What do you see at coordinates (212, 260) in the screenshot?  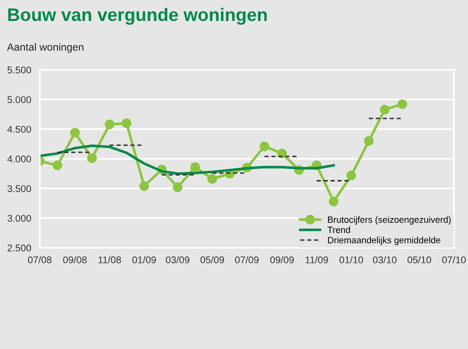 I see `x-tick-label: 05/09` at bounding box center [212, 260].